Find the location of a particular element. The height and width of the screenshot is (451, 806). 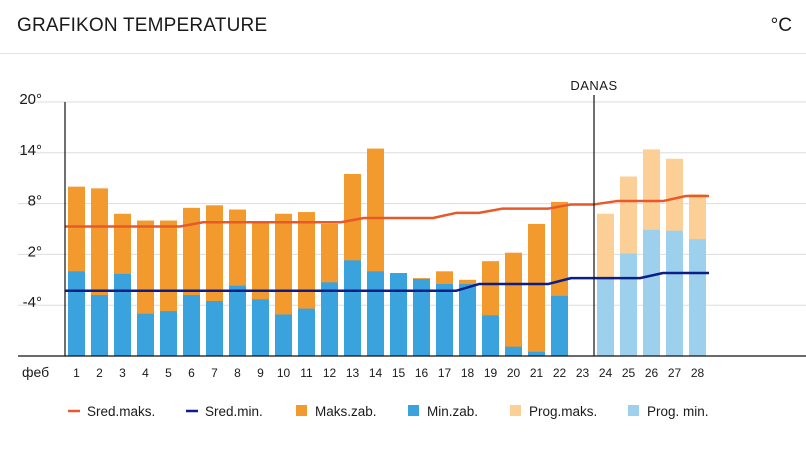

chart-header: GRAFIKON TEMPERATURE °C is located at coordinates (403, 27).